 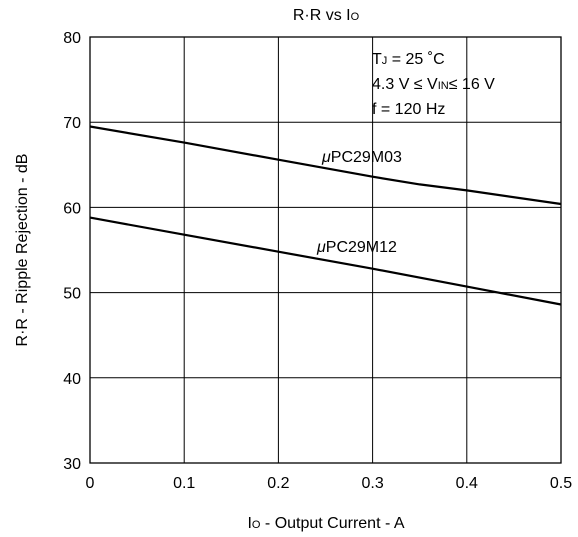 I want to click on condition-frequency: f = 120 Hz, so click(x=408, y=109).